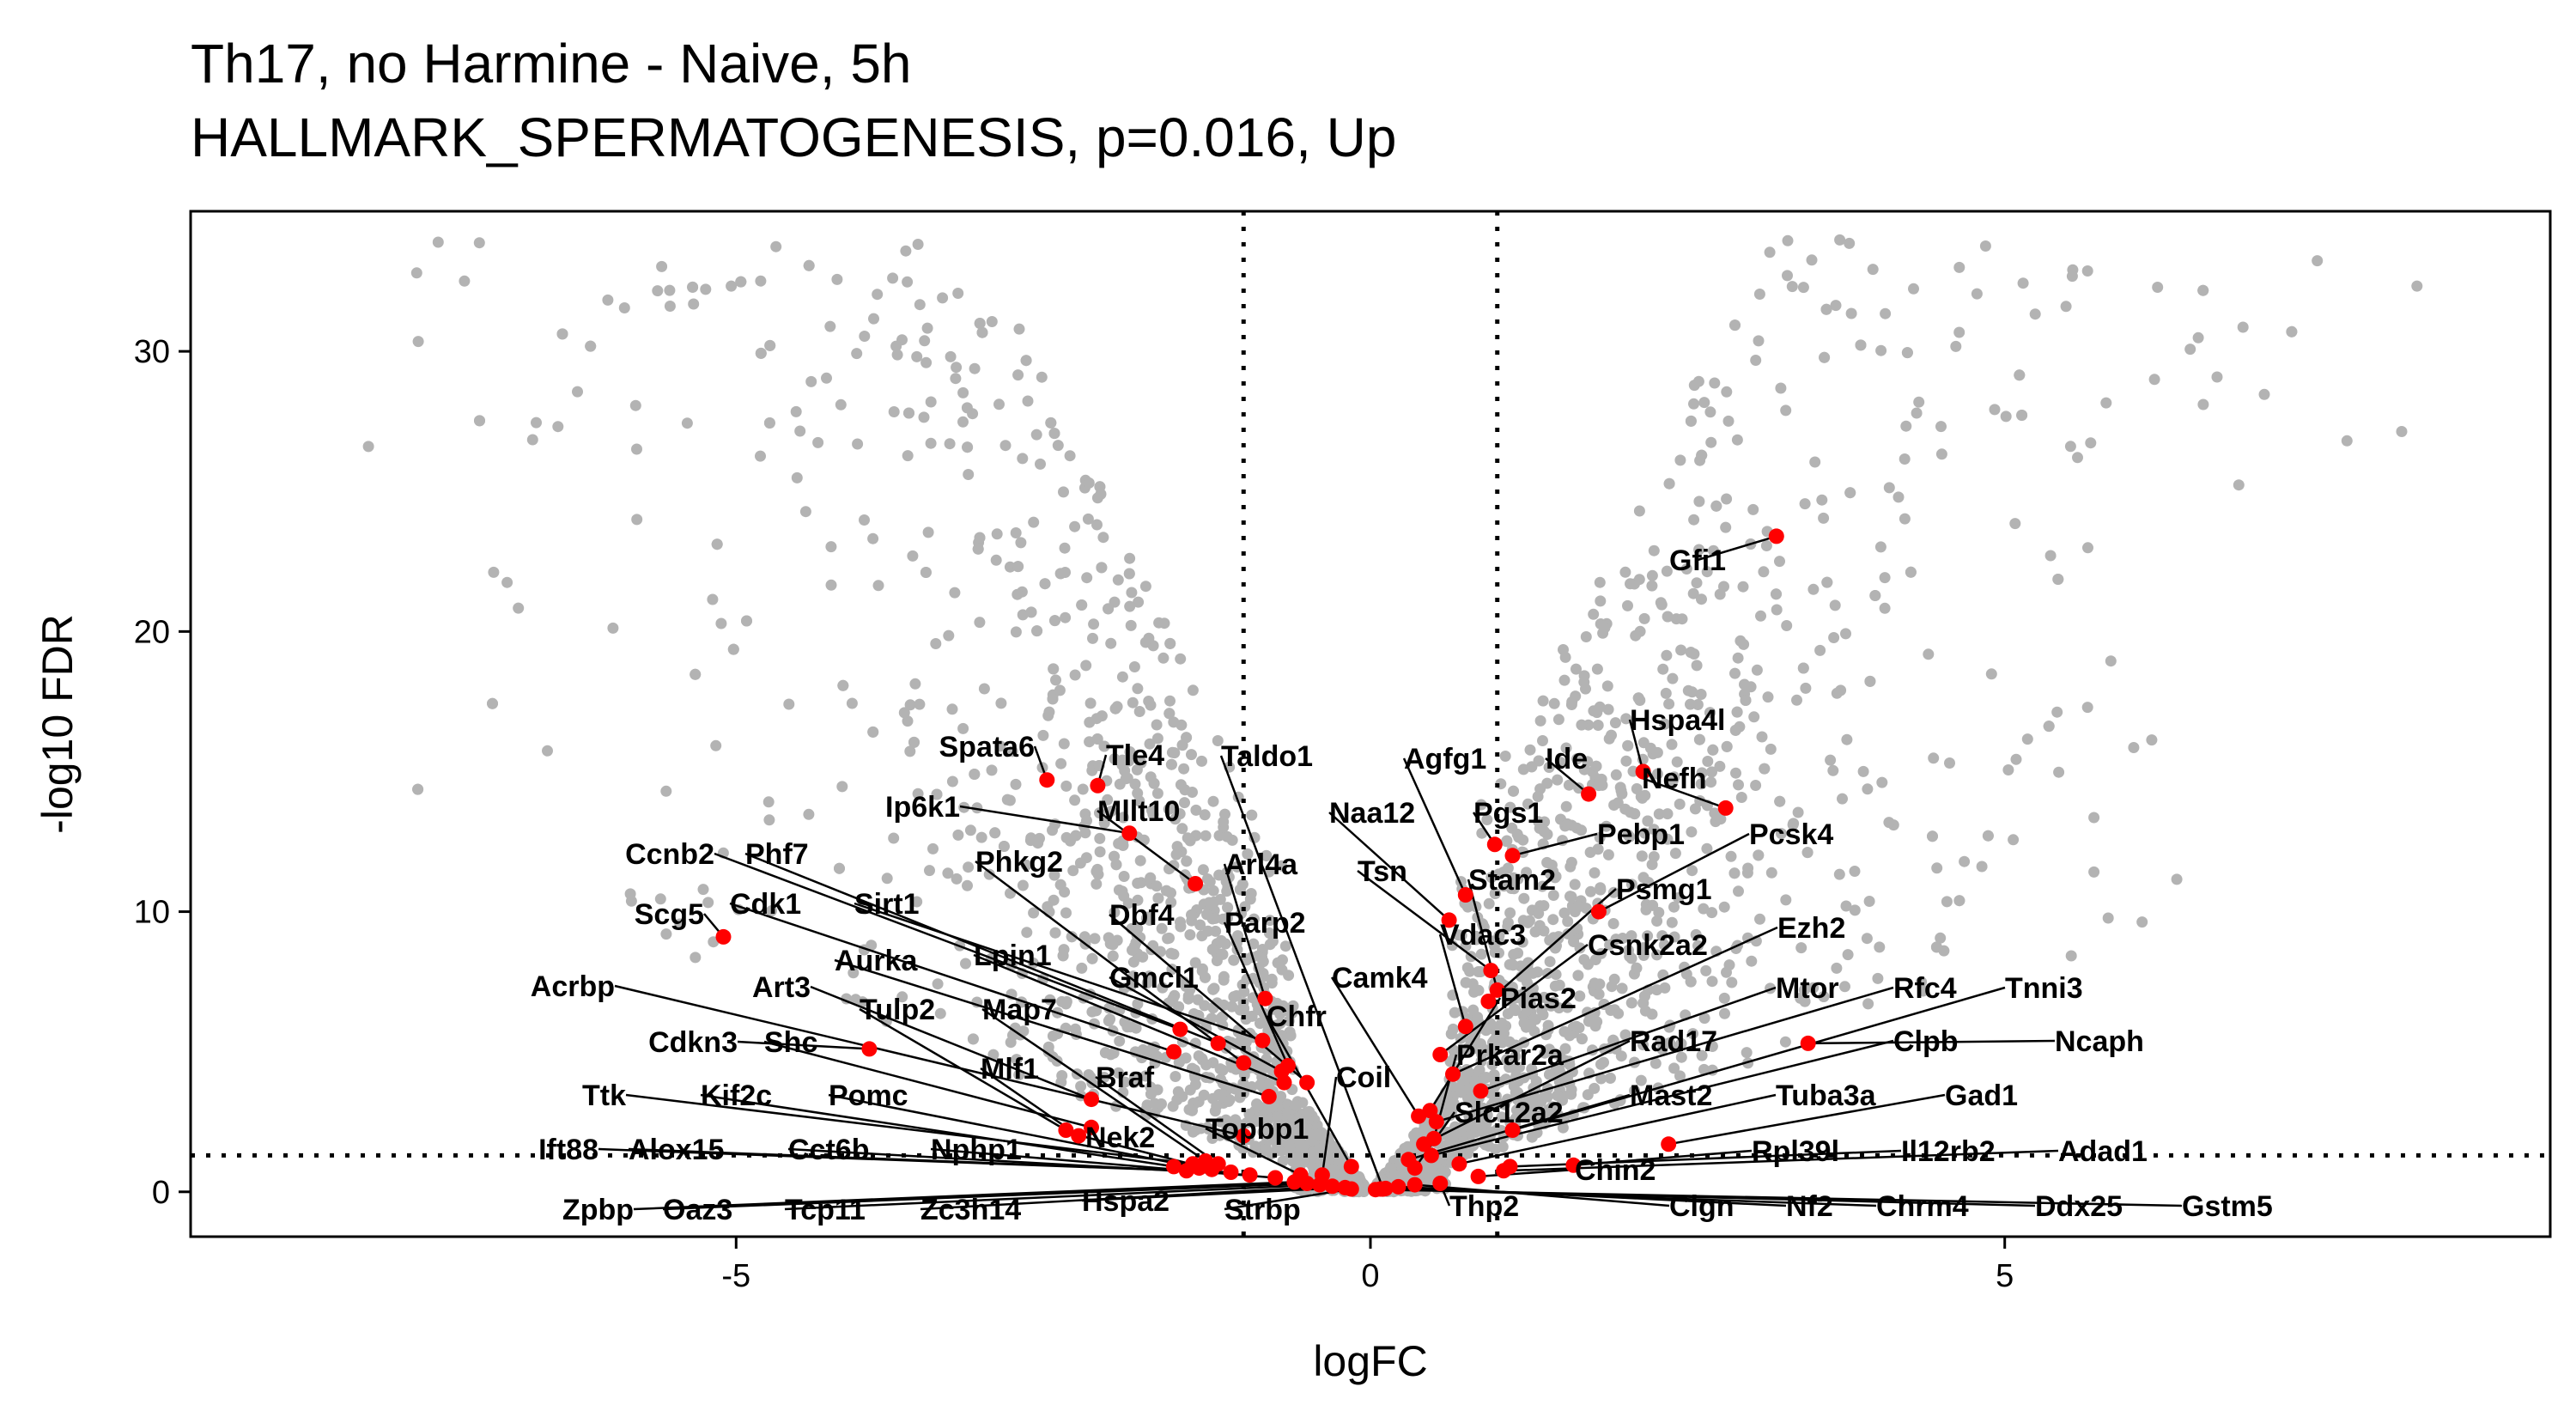  I want to click on gene-label: Mllt10, so click(1138, 811).